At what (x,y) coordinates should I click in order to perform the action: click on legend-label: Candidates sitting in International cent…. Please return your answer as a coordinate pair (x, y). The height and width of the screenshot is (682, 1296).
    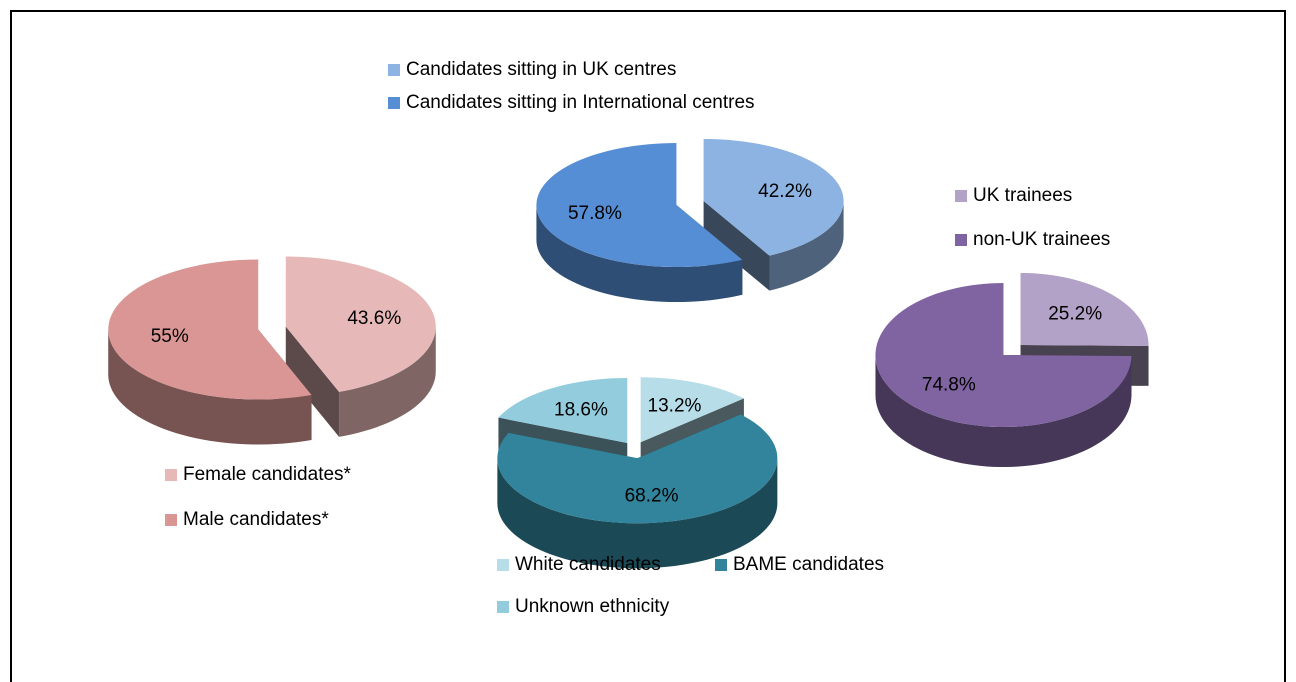
    Looking at the image, I should click on (580, 102).